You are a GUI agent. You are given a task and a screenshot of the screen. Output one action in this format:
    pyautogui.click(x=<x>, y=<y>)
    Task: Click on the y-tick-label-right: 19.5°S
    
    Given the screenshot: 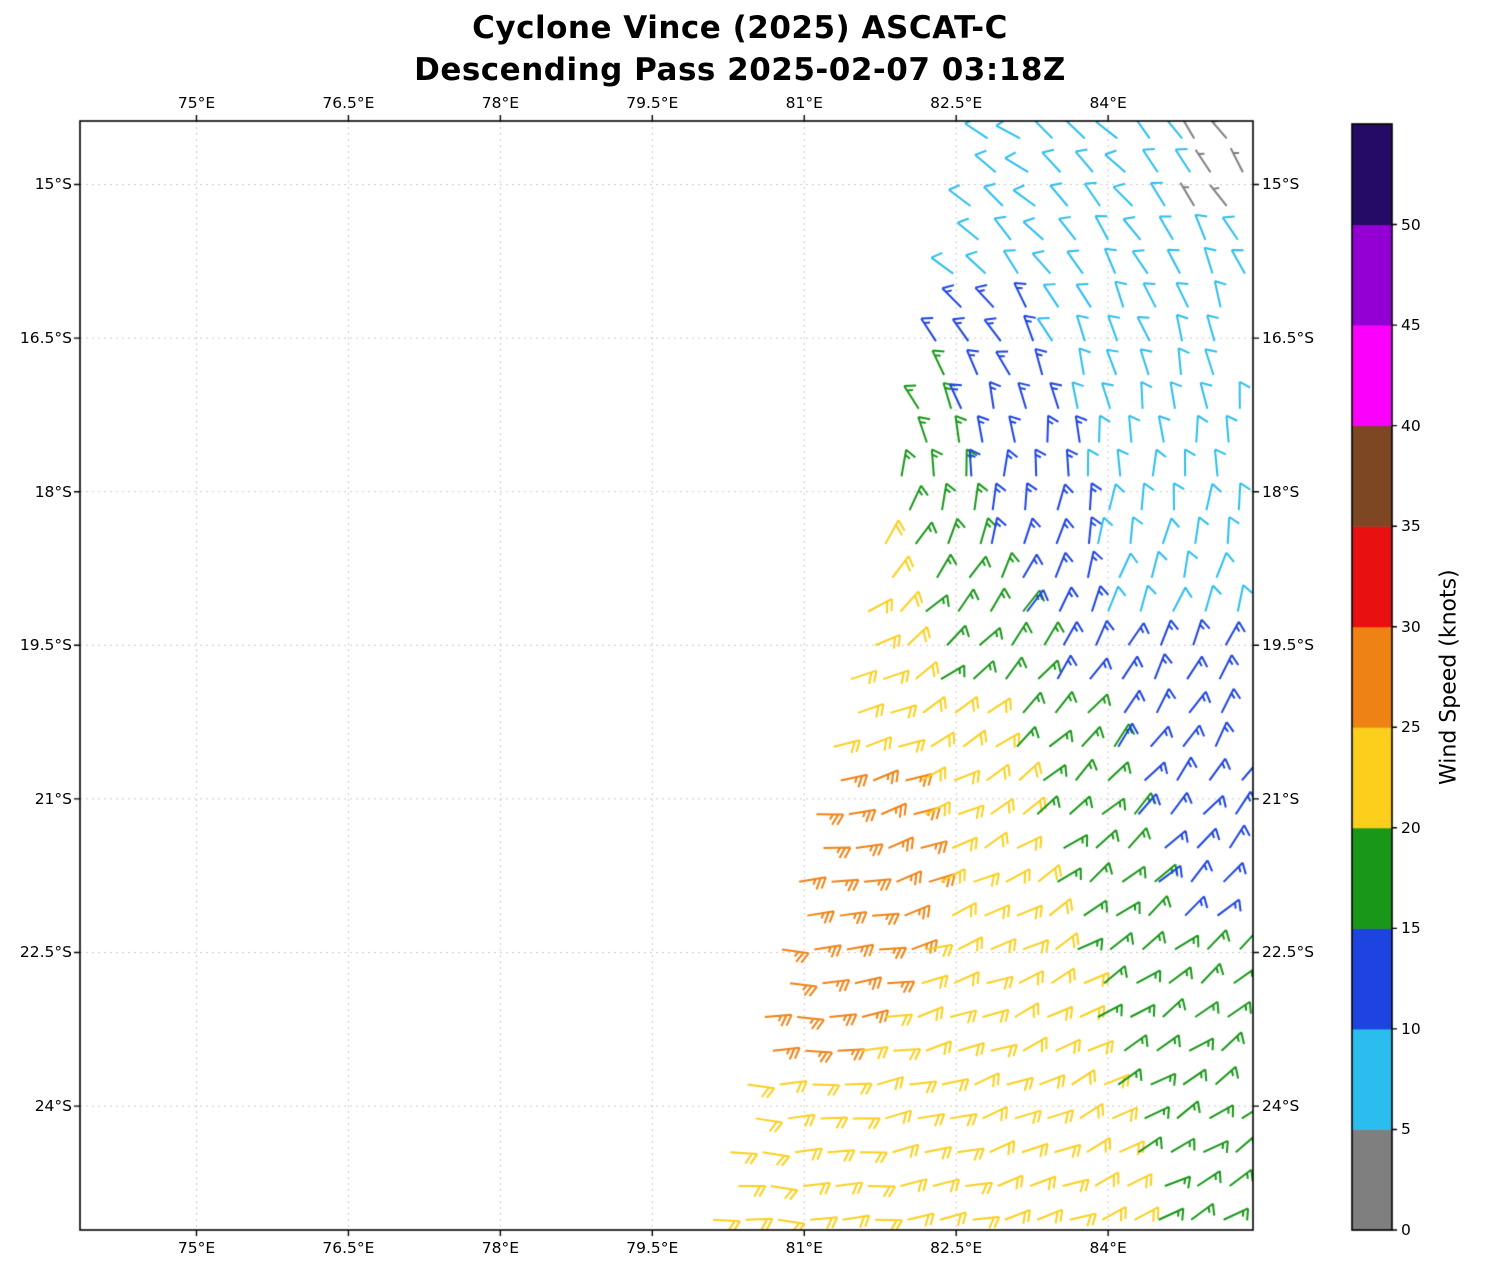 What is the action you would take?
    pyautogui.click(x=1288, y=645)
    